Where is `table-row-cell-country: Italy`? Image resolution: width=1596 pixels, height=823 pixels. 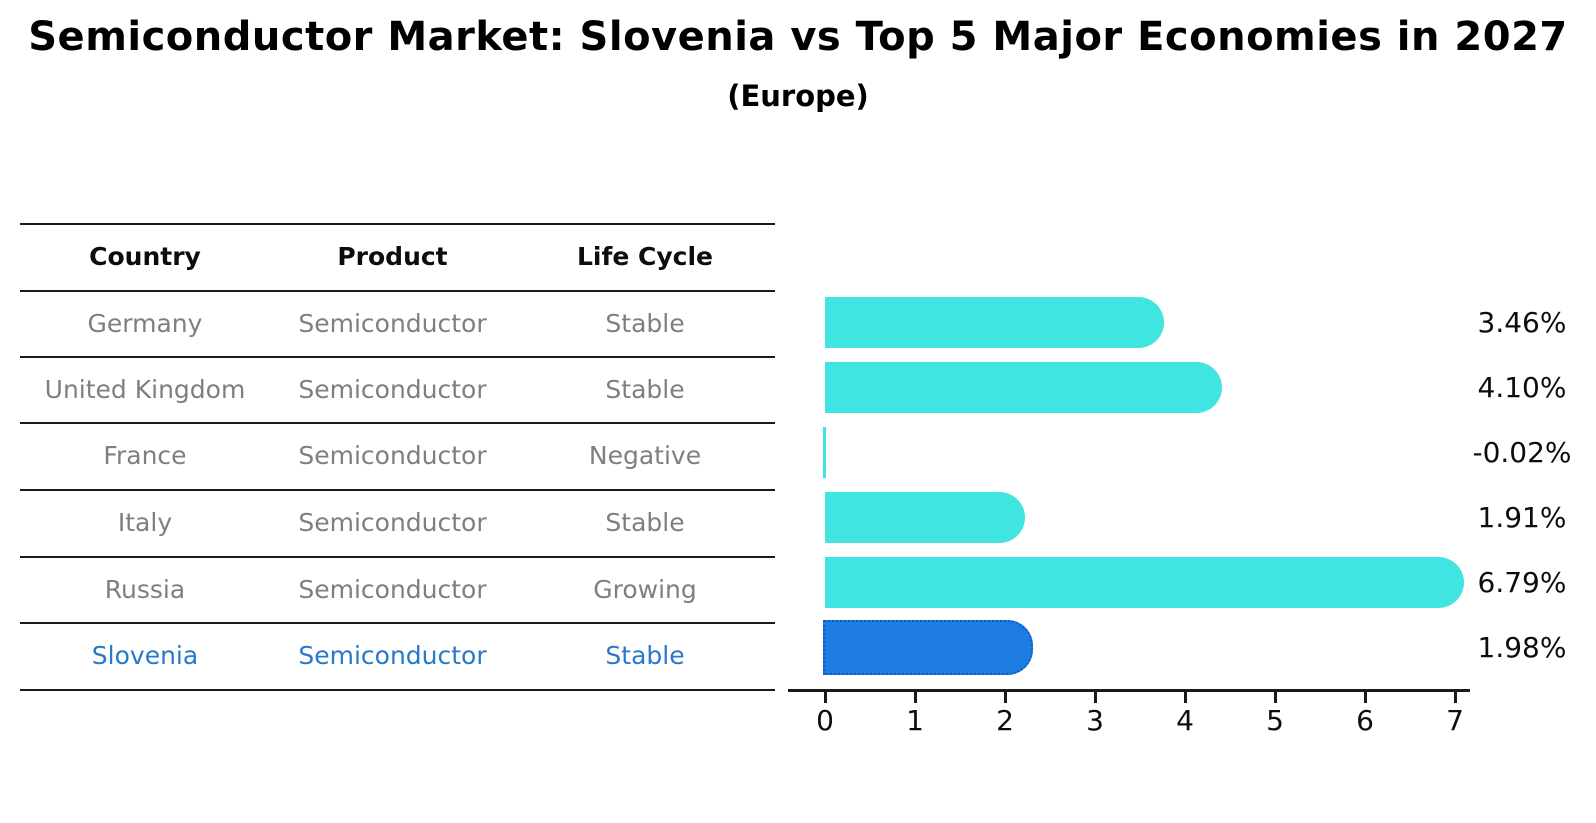
table-row-cell-country: Italy is located at coordinates (145, 522).